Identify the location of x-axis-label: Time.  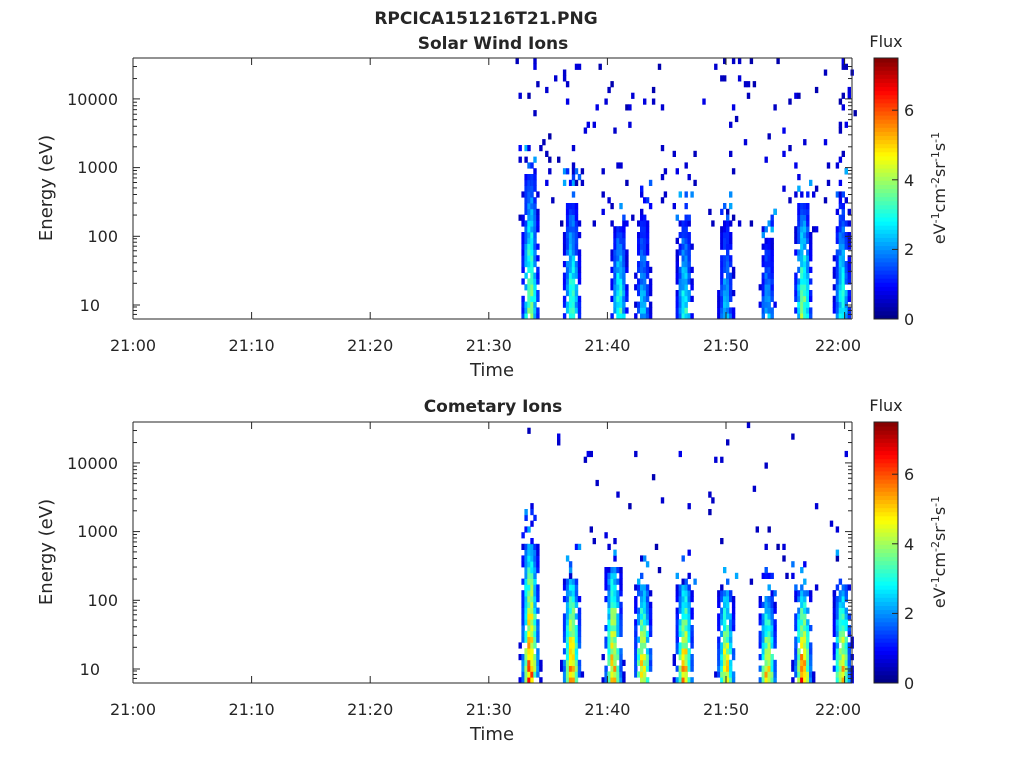
(491, 370).